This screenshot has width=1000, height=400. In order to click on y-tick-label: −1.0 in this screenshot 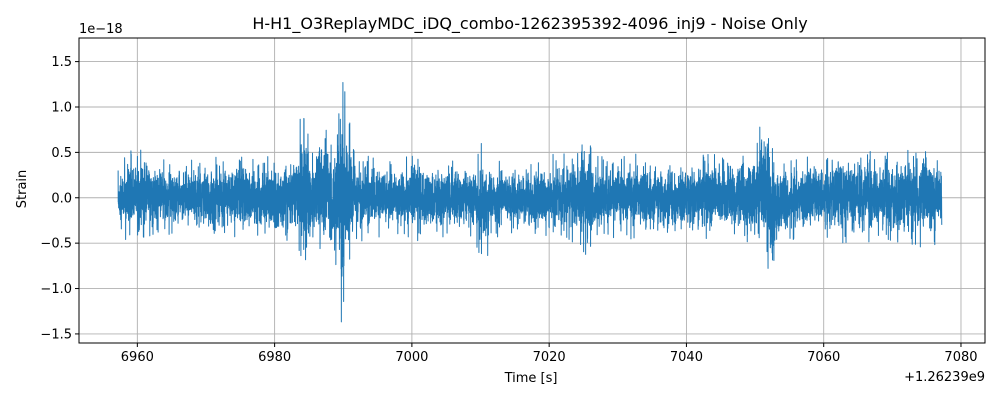, I will do `click(56, 289)`.